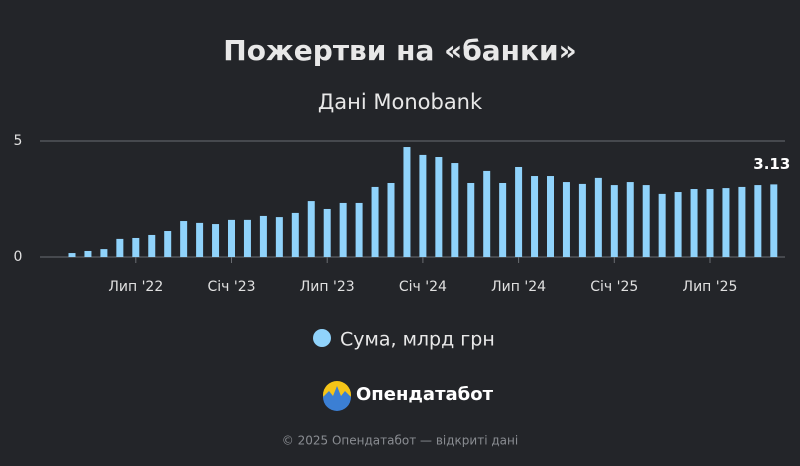 The height and width of the screenshot is (466, 800). I want to click on y-tick-label: 5, so click(18, 141).